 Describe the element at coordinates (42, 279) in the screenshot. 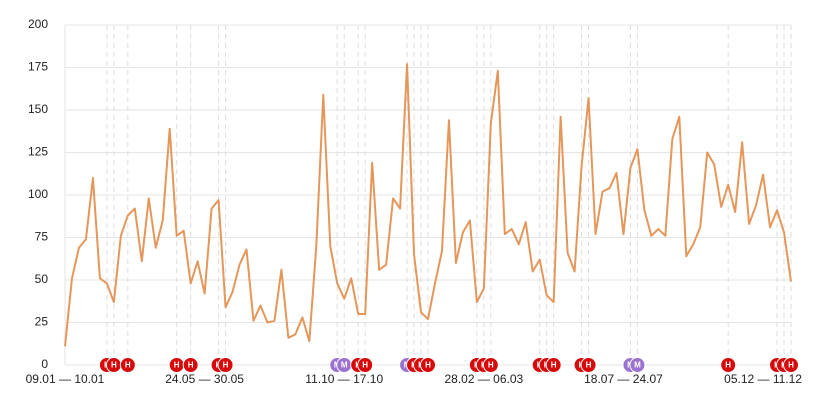

I see `y-tick-label: 50` at that location.